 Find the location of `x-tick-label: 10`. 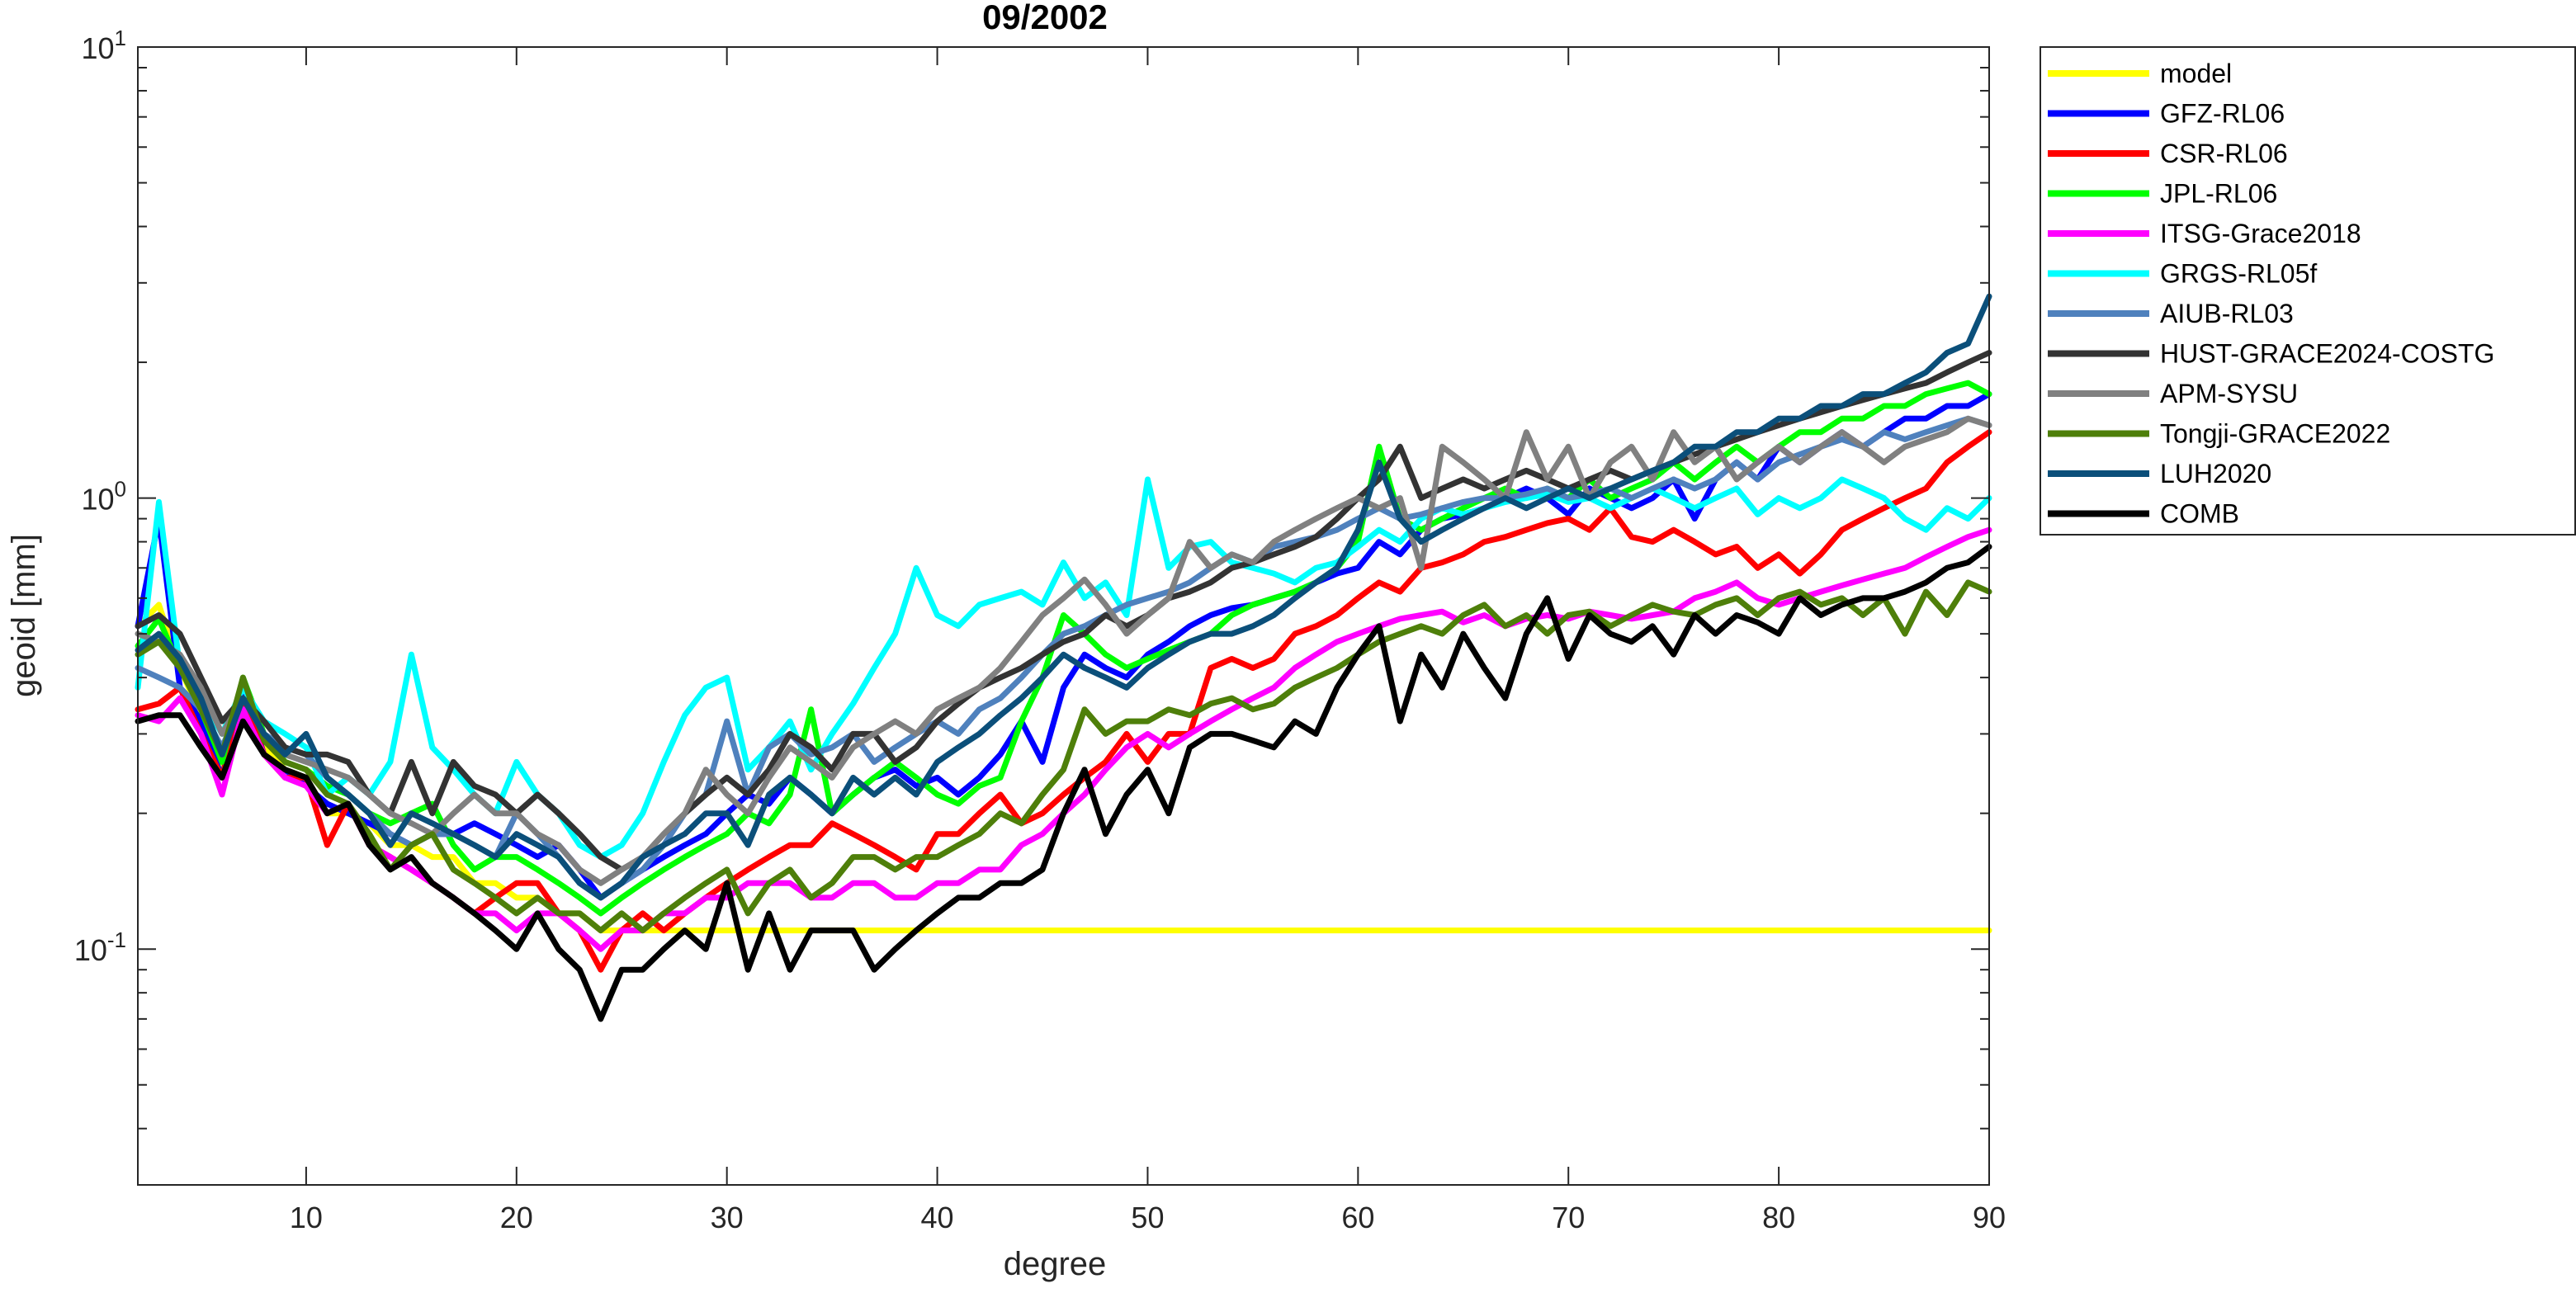

x-tick-label: 10 is located at coordinates (306, 1217).